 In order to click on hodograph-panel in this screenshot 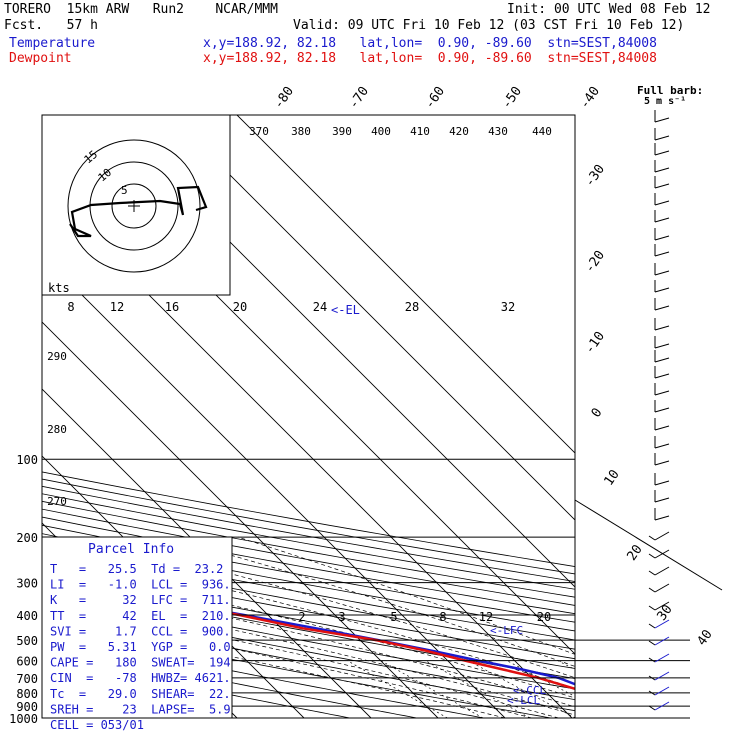, I will do `click(136, 205)`.